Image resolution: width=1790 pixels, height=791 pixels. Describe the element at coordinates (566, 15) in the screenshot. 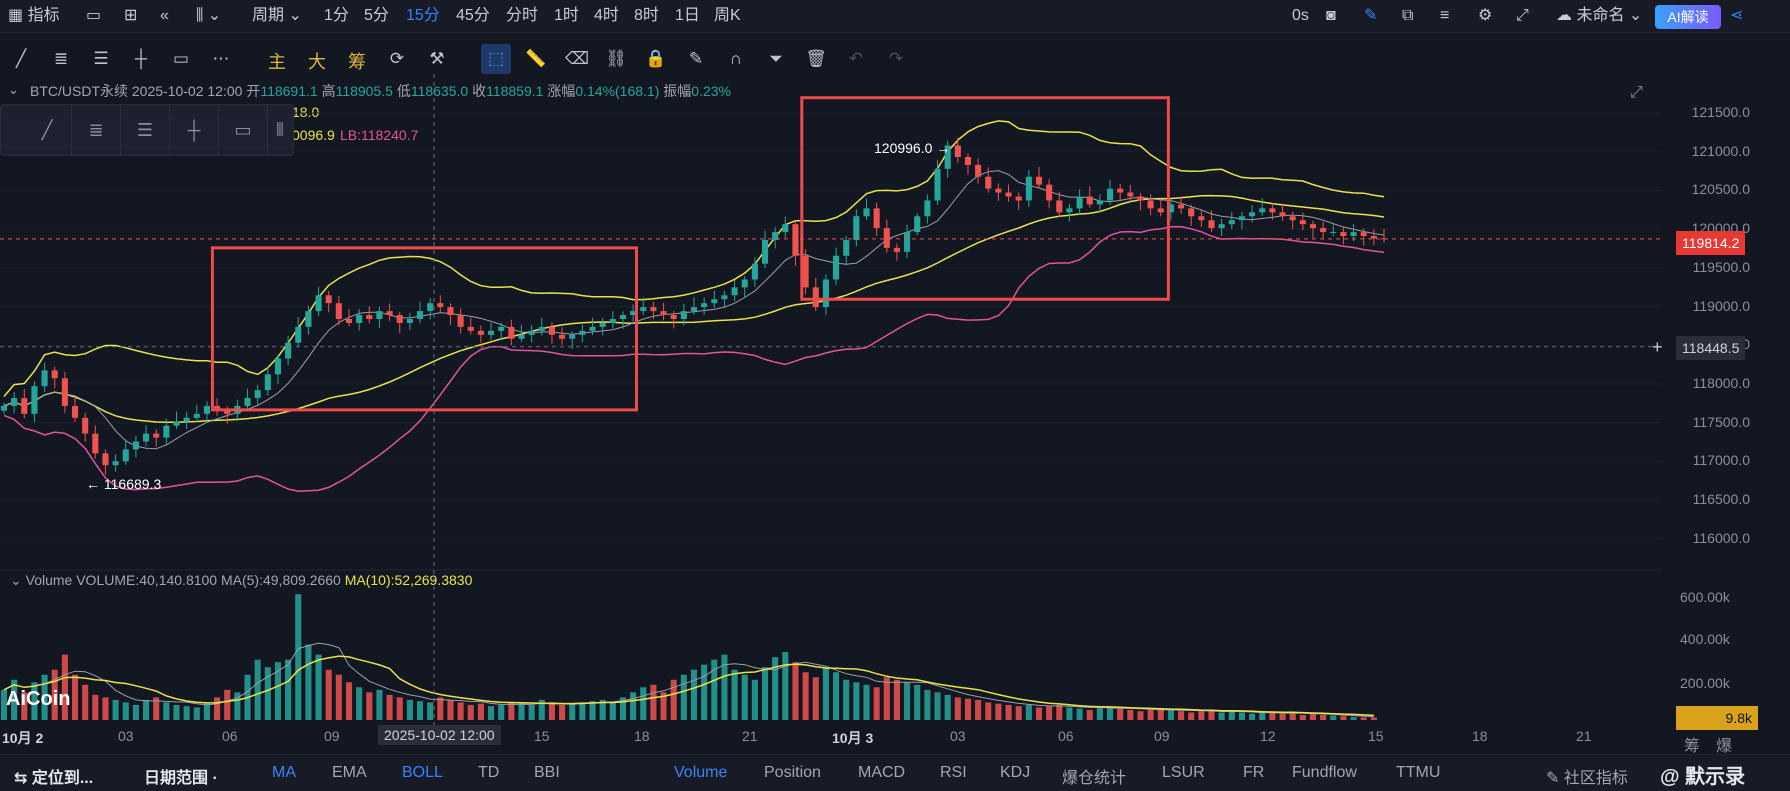

I see `interval-tab-5: 1时` at that location.